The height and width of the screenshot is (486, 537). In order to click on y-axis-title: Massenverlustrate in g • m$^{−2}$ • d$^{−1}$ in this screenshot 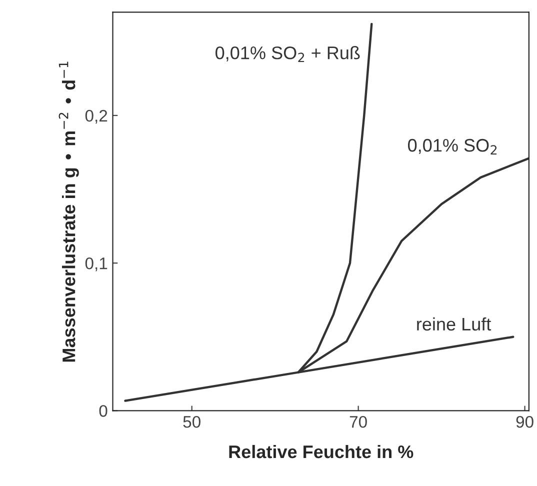, I will do `click(68, 212)`.